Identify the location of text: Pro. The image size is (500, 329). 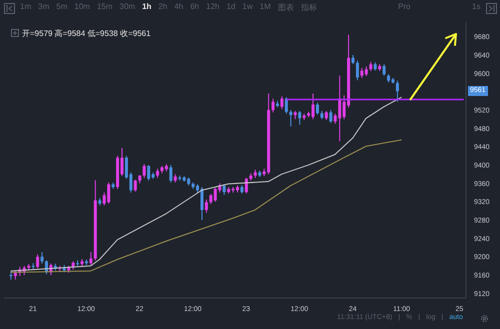
(404, 6).